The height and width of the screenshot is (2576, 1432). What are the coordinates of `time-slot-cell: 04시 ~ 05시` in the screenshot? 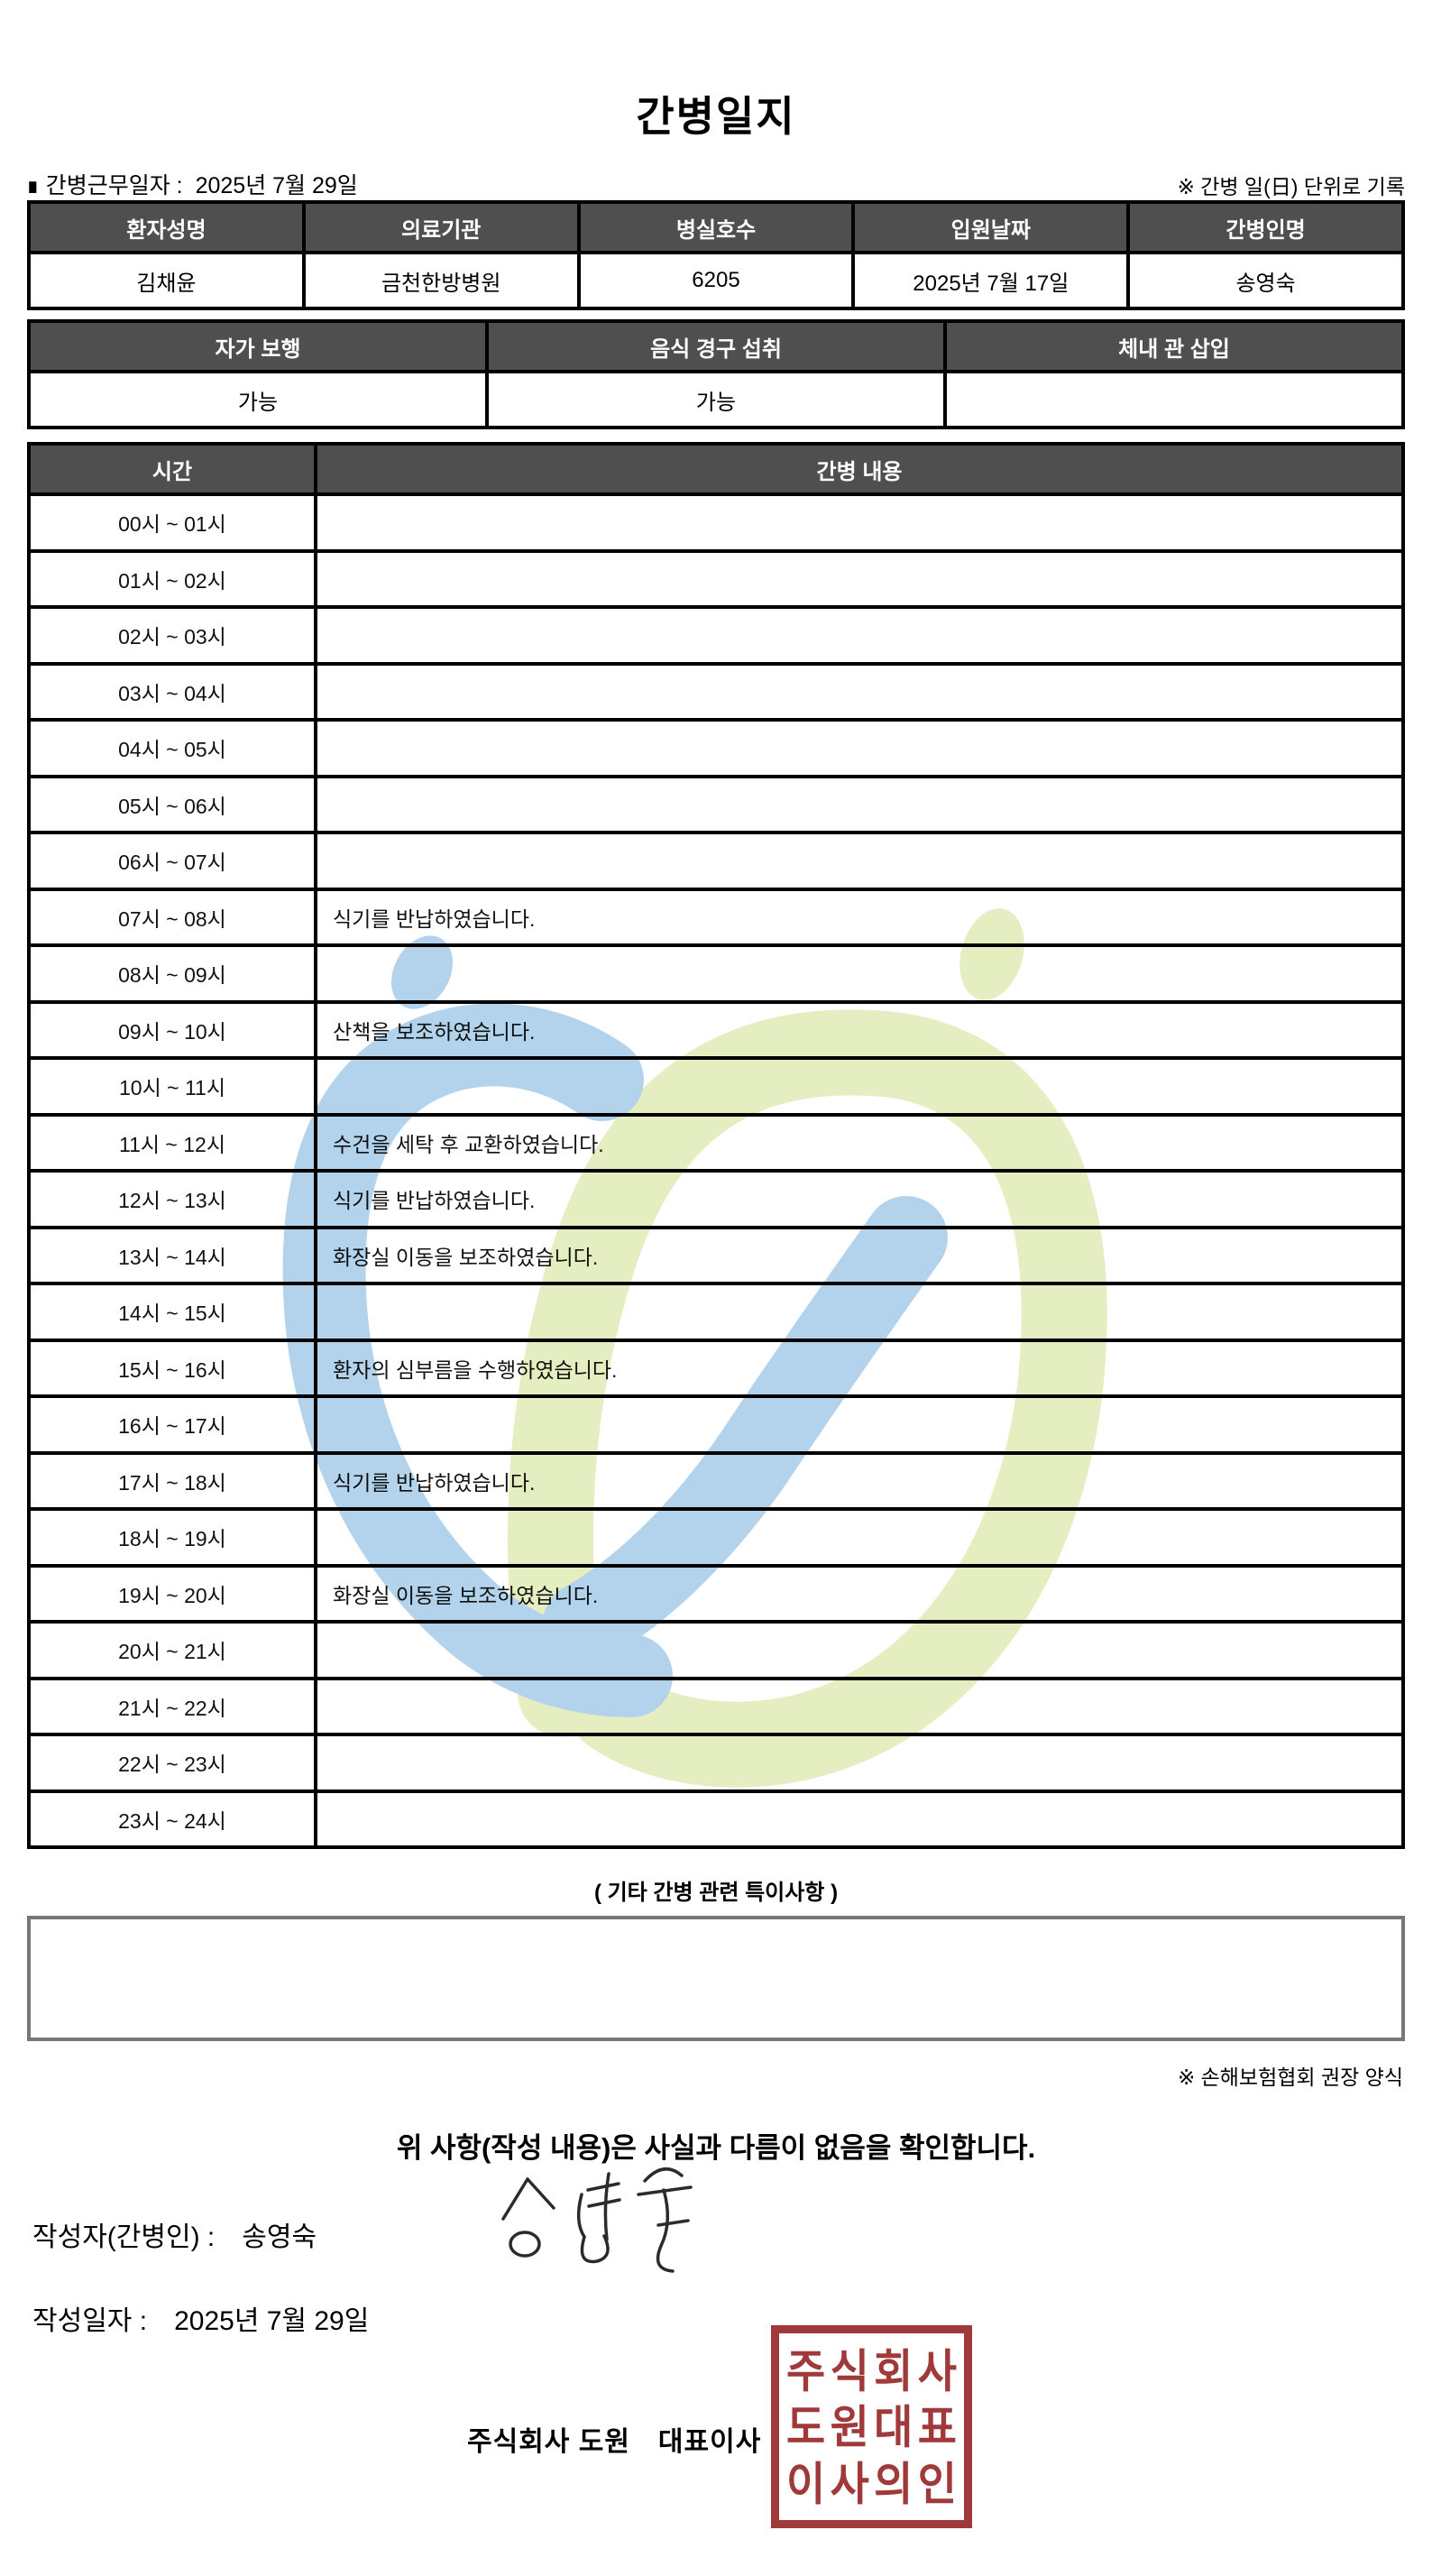 It's located at (172, 748).